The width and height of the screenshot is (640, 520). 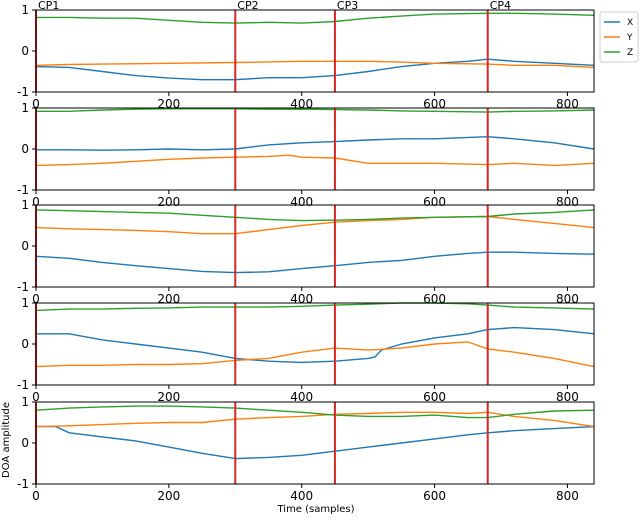 What do you see at coordinates (247, 6) in the screenshot?
I see `change-point-label-cp2: CP2` at bounding box center [247, 6].